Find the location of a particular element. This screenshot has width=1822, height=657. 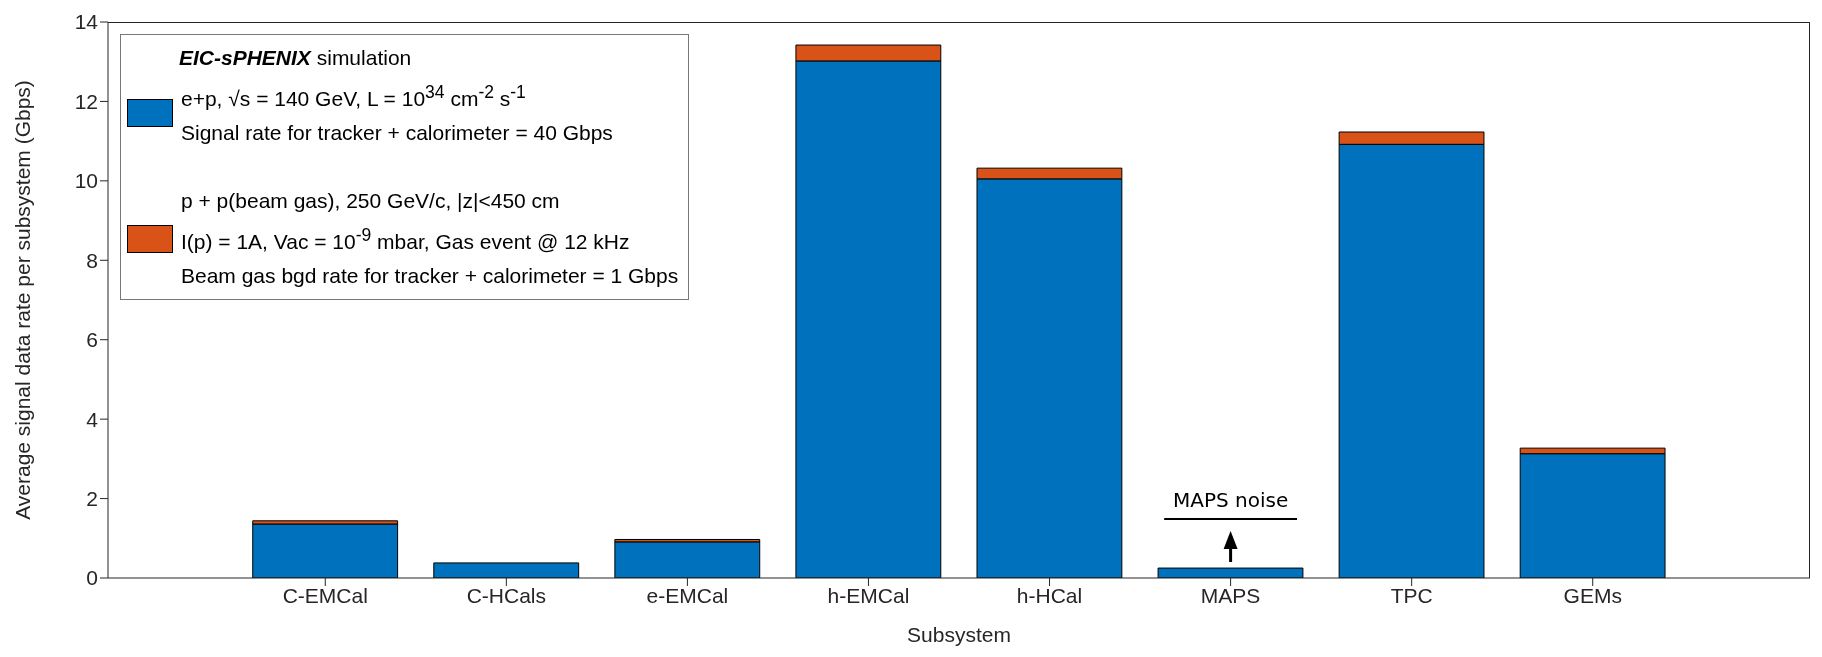

y-tick-label: 4 is located at coordinates (92, 419).